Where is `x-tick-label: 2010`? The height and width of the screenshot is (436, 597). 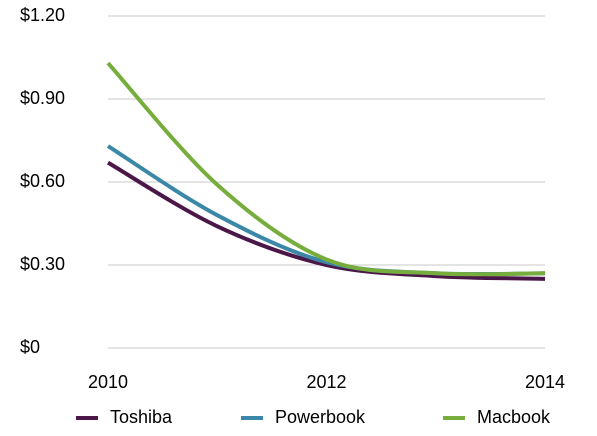
x-tick-label: 2010 is located at coordinates (108, 382).